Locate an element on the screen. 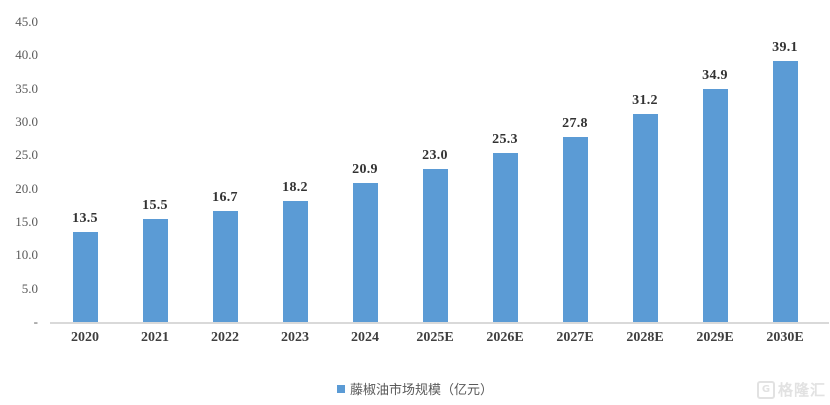 The height and width of the screenshot is (405, 830). x-axis-label: 2023 is located at coordinates (295, 337).